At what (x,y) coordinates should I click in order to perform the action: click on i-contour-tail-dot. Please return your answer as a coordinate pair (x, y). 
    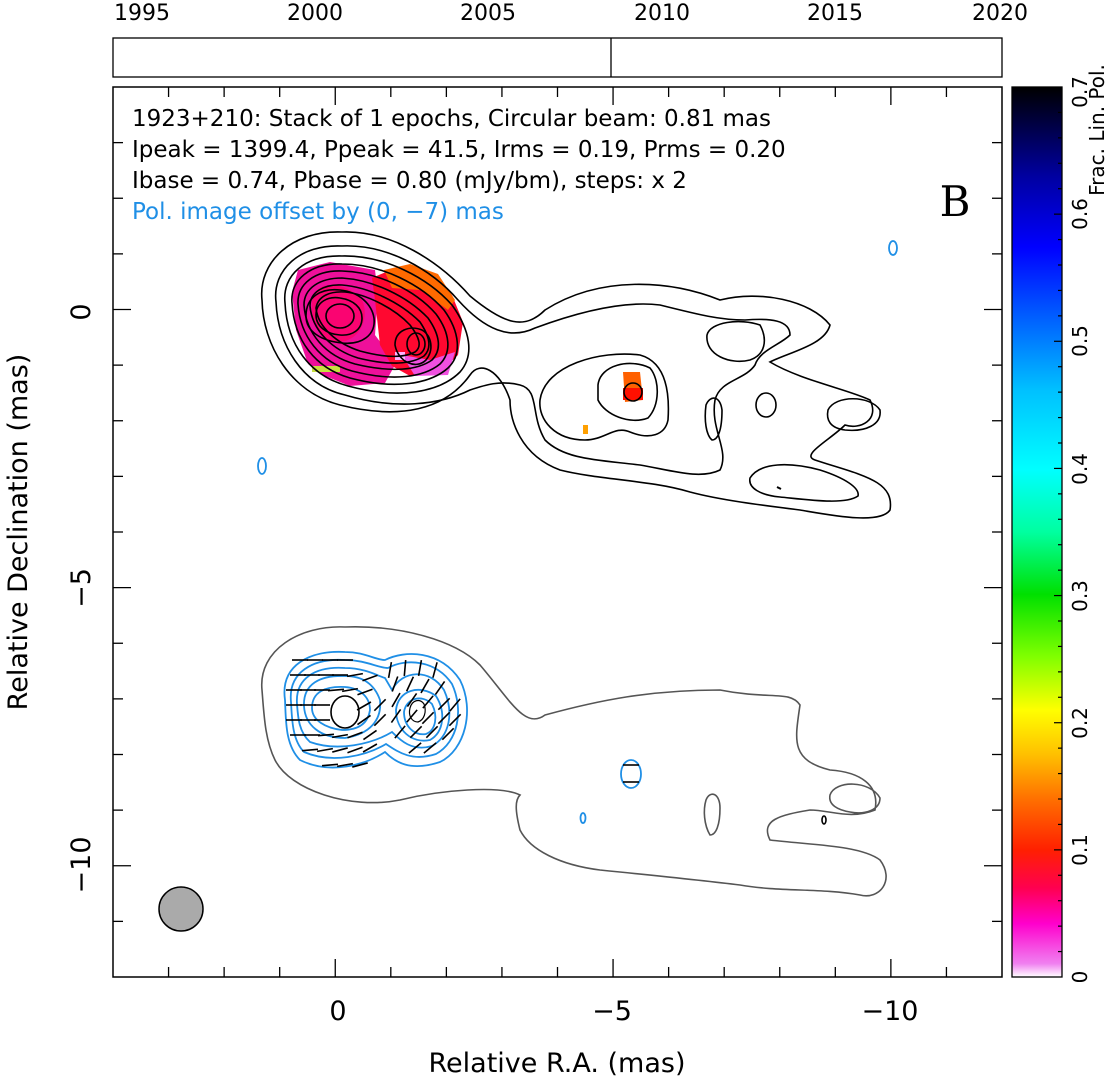
    Looking at the image, I should click on (779, 488).